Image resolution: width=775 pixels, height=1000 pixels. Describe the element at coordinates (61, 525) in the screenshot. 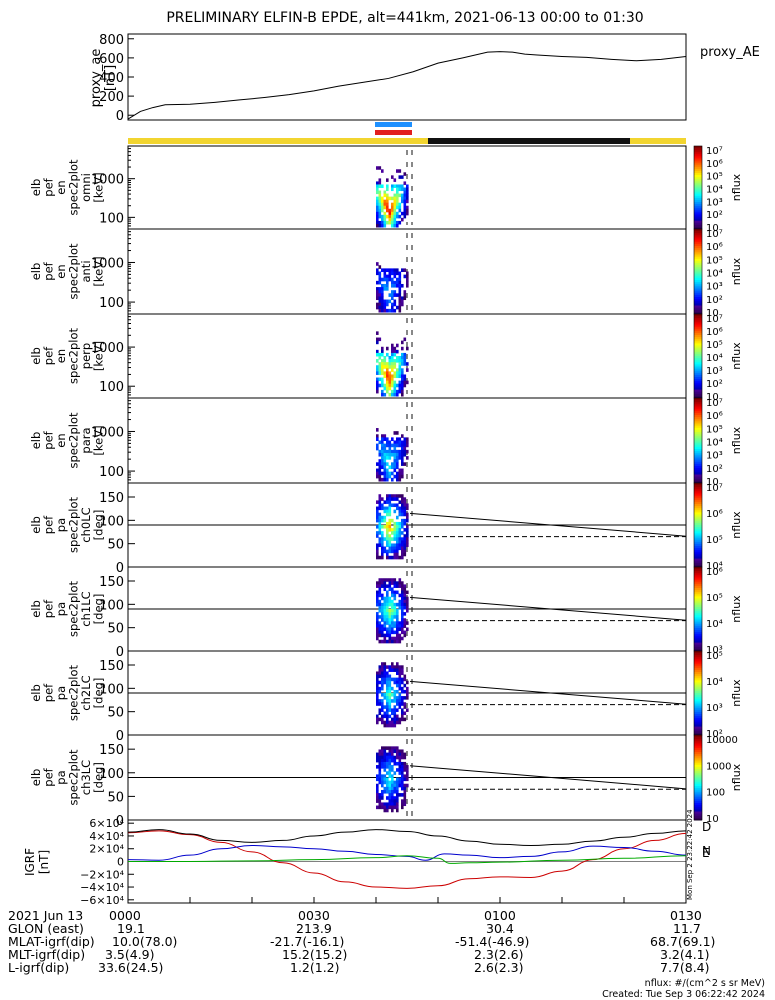

I see `panel-ylabel-line: pa` at that location.